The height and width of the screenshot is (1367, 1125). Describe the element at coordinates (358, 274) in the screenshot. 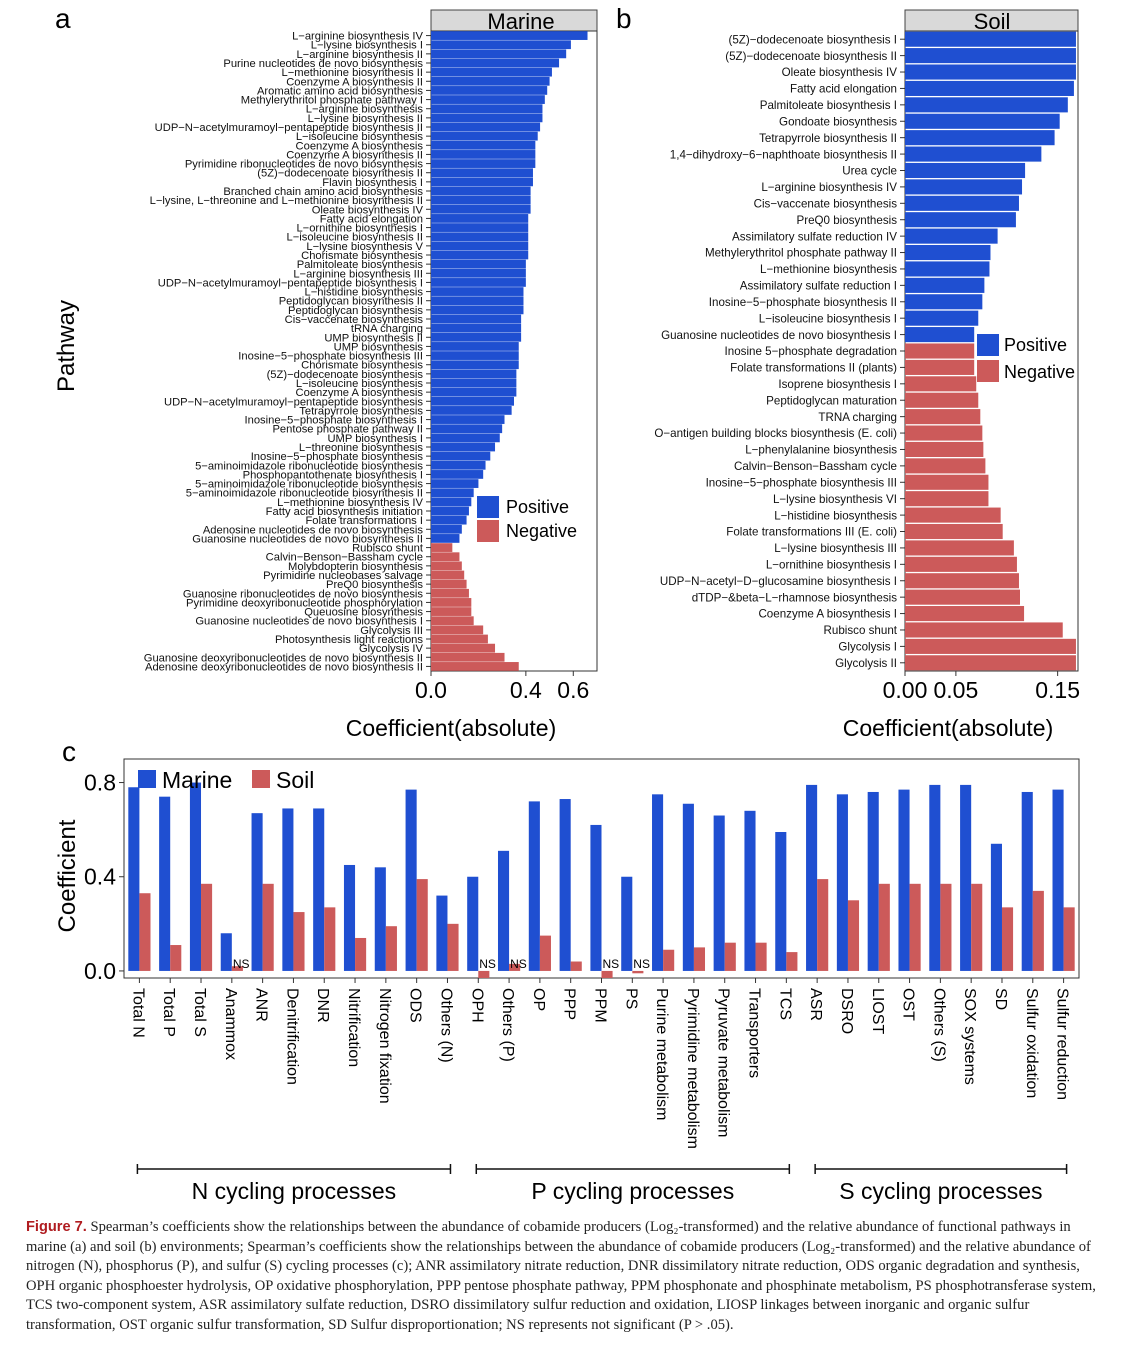

I see `marine-category-label: L−arginine biosynthesis III` at that location.